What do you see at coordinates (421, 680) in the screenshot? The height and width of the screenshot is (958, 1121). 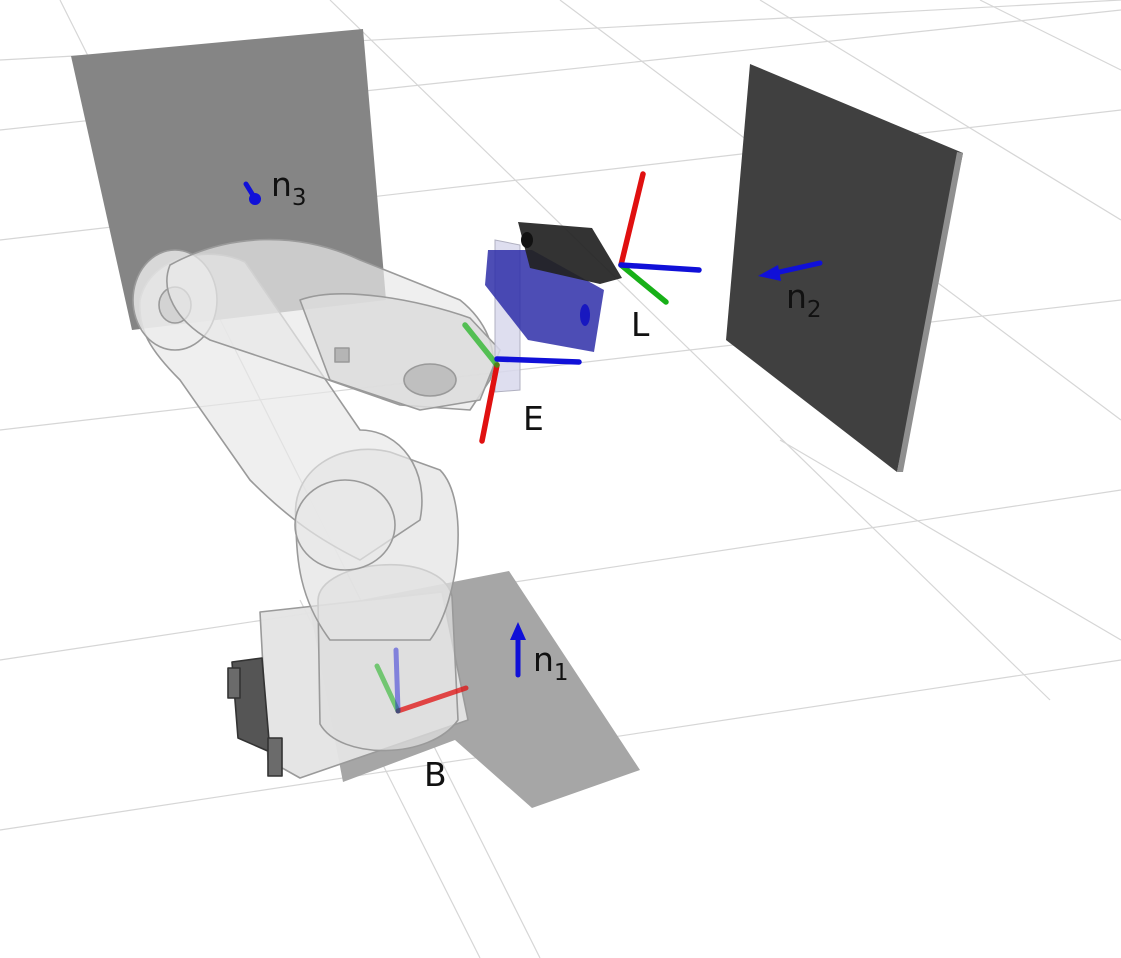 I see `base-frame-axes` at bounding box center [421, 680].